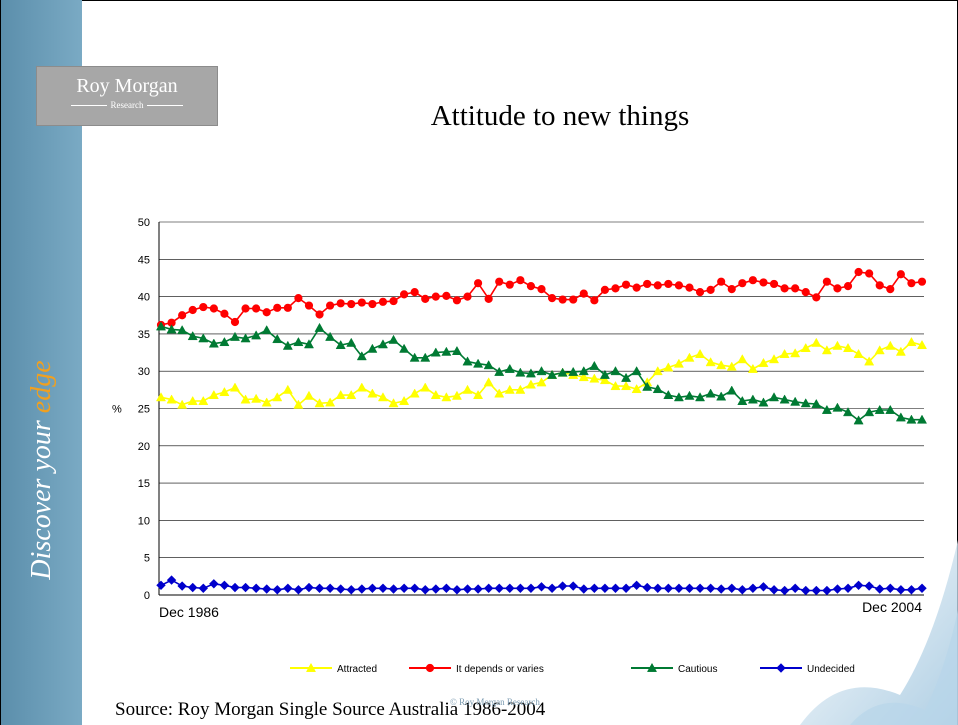  What do you see at coordinates (147, 559) in the screenshot?
I see `y-tick-label: 5` at bounding box center [147, 559].